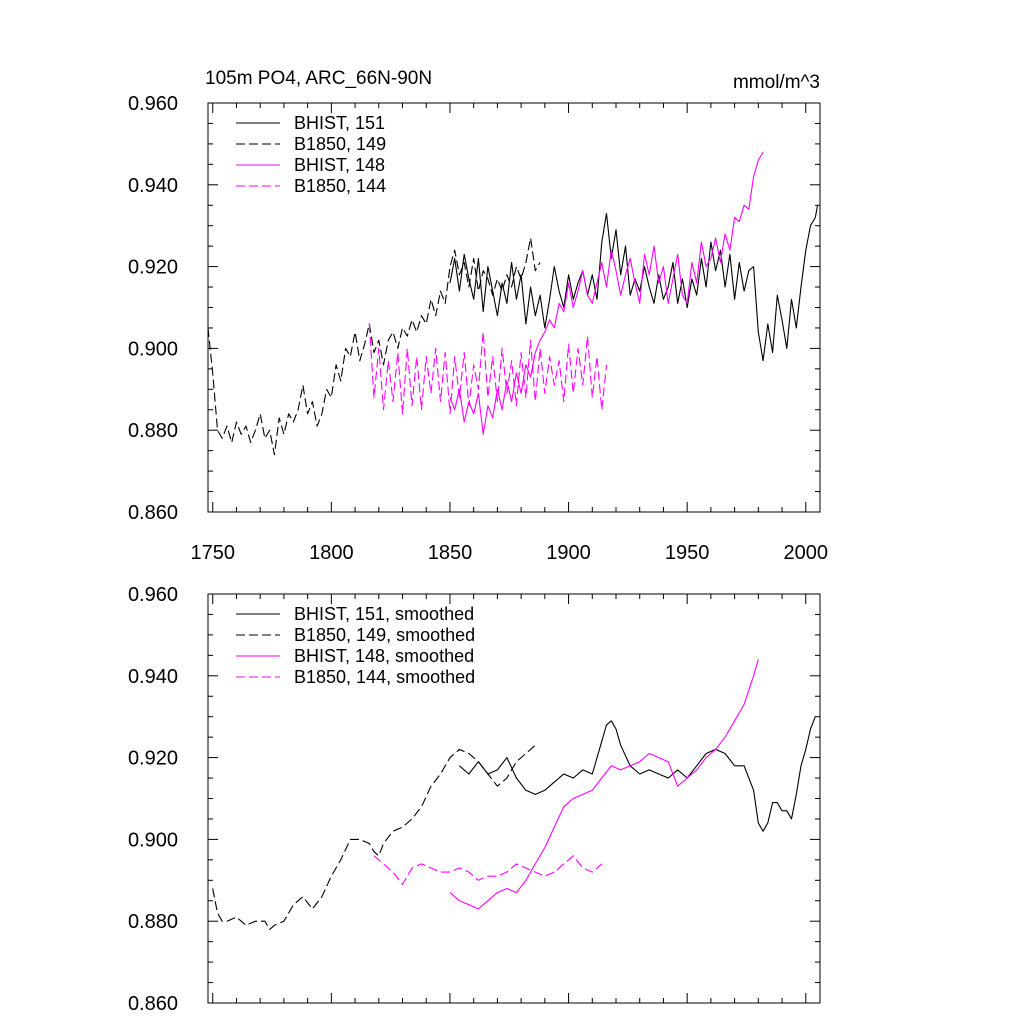 Image resolution: width=1024 pixels, height=1024 pixels. Describe the element at coordinates (806, 553) in the screenshot. I see `x-tick-label: 2000` at that location.